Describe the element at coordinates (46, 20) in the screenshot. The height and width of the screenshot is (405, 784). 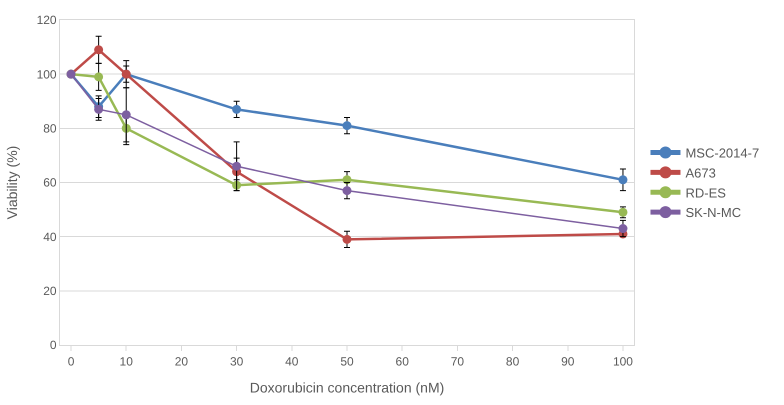
I see `y-tick-label: 120` at that location.